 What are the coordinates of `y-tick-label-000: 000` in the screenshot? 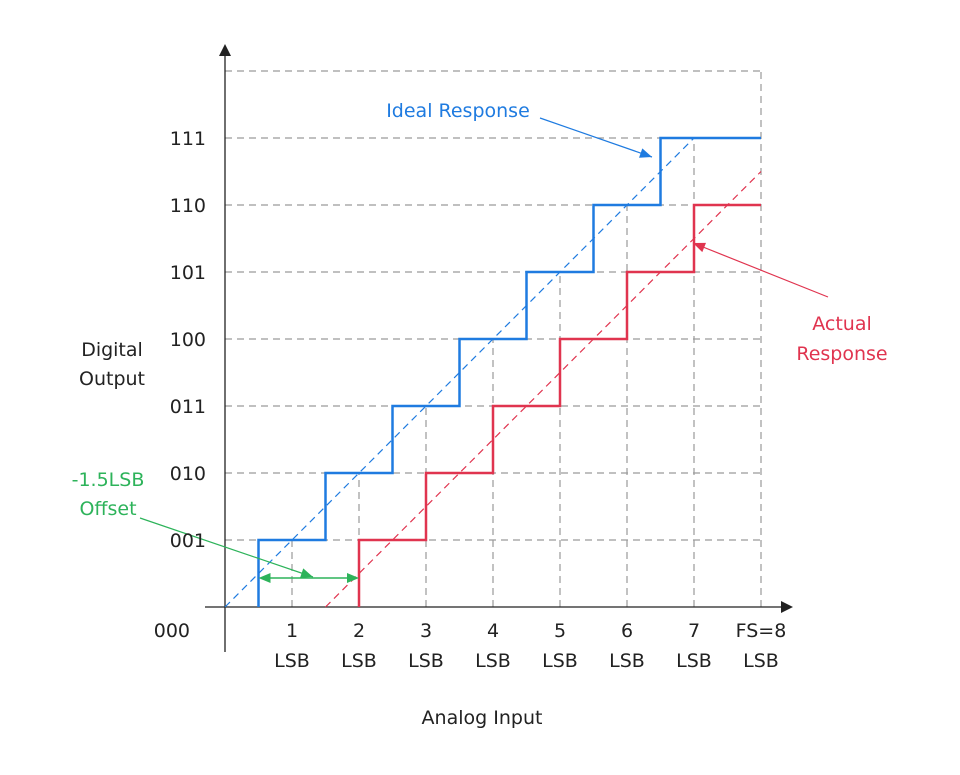 It's located at (172, 631).